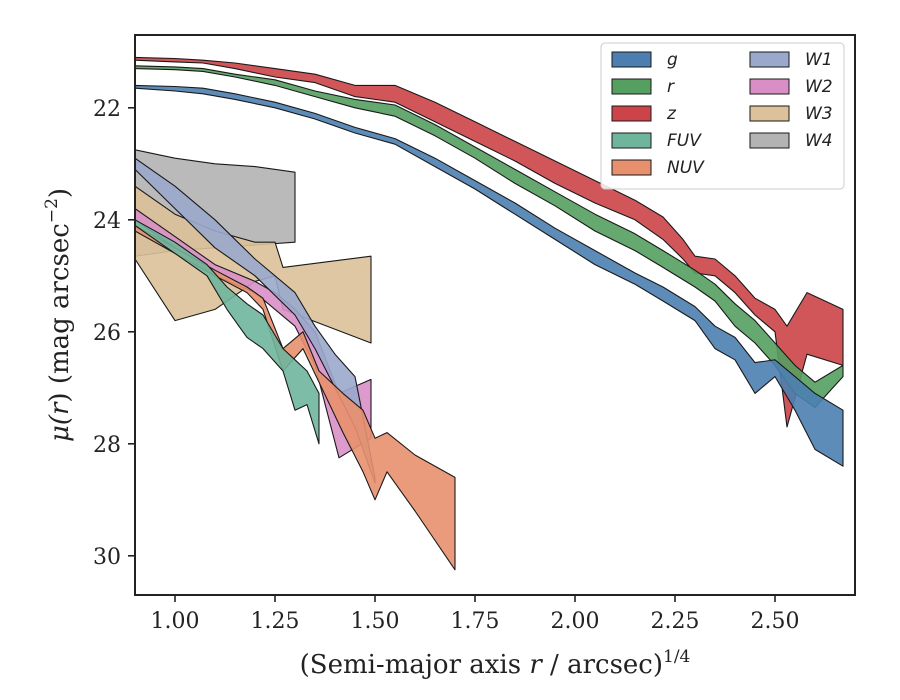 The width and height of the screenshot is (900, 700). What do you see at coordinates (819, 87) in the screenshot?
I see `legend-label-w2: W2` at bounding box center [819, 87].